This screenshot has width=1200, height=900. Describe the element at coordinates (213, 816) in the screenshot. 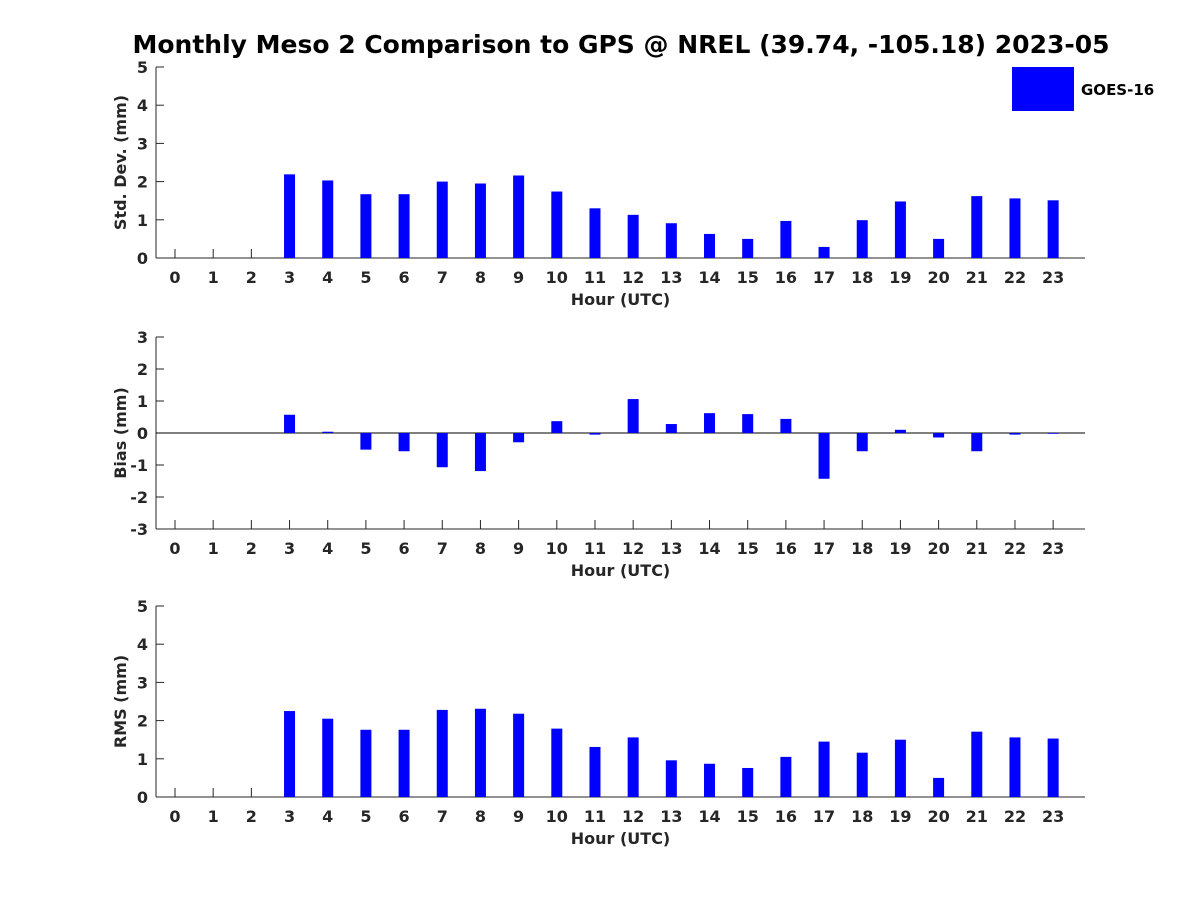

I see `x-tick-label: 1` at that location.